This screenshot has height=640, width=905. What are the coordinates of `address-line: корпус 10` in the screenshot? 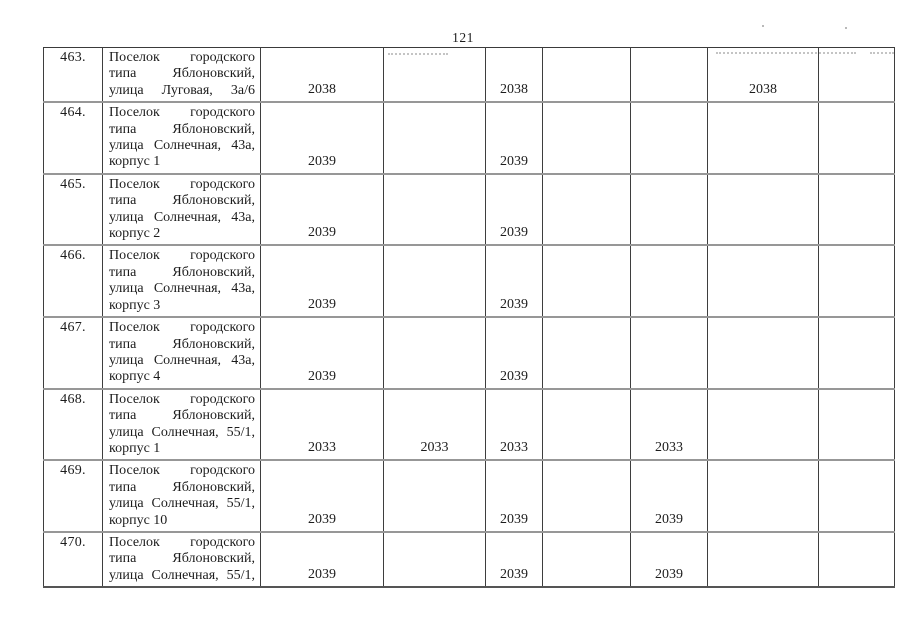 It's located at (138, 520).